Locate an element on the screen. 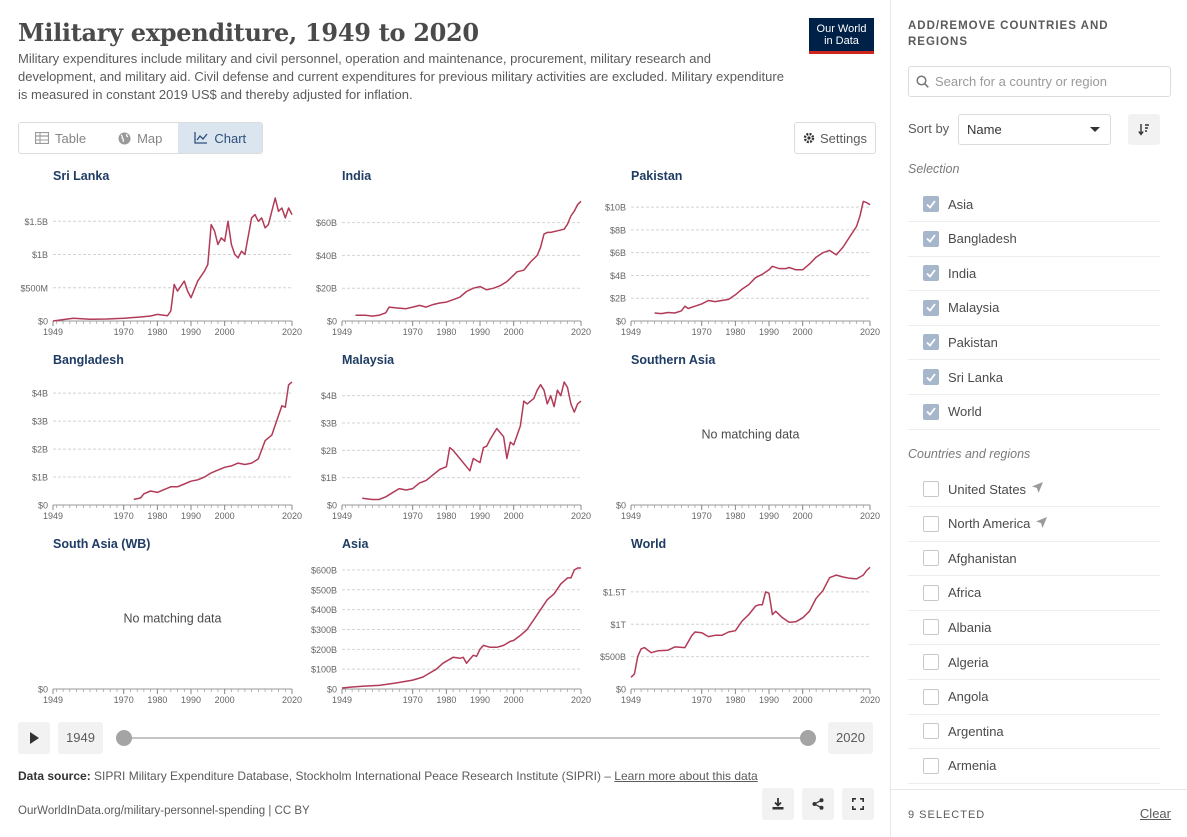 Image resolution: width=1187 pixels, height=837 pixels. logo-line-1: Our World is located at coordinates (841, 29).